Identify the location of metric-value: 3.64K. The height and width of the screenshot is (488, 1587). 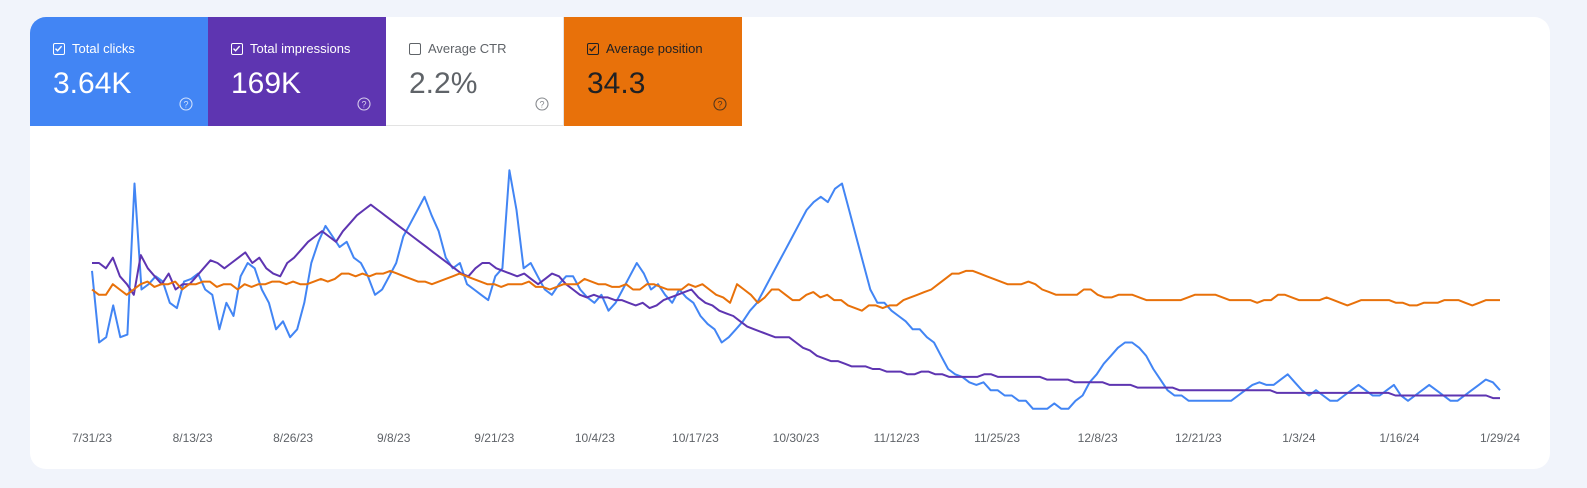
(92, 83).